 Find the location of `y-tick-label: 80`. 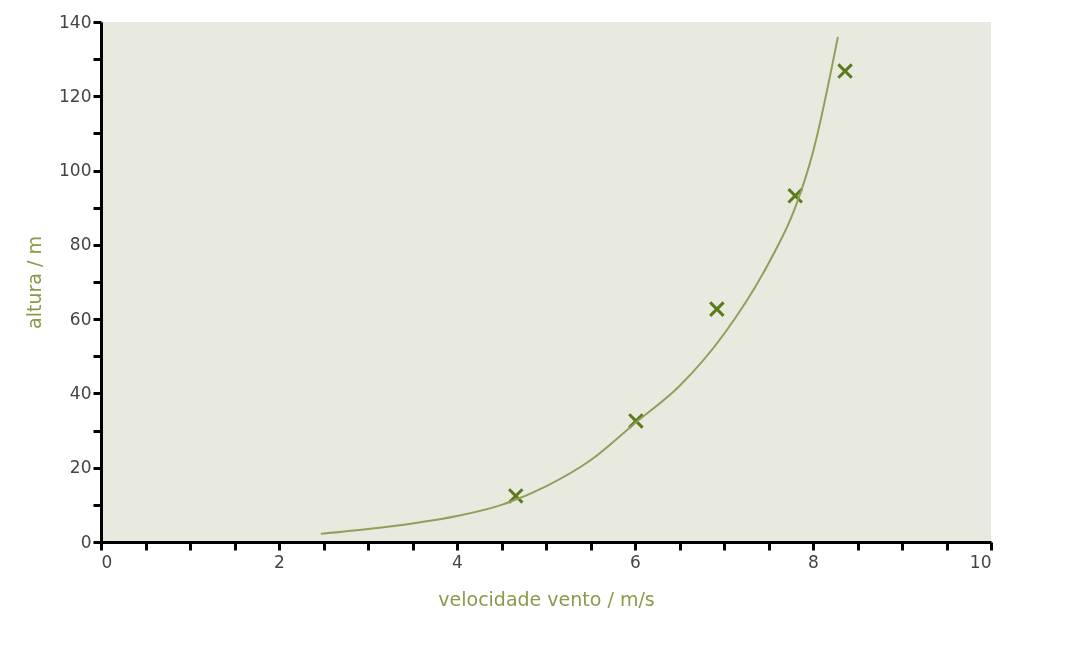

y-tick-label: 80 is located at coordinates (80, 244).